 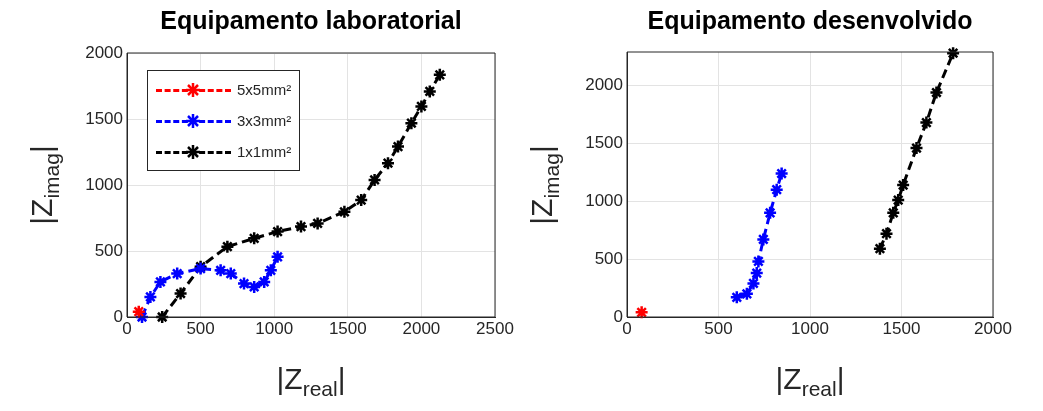 What do you see at coordinates (264, 120) in the screenshot?
I see `legend-label: 3x3mm²` at bounding box center [264, 120].